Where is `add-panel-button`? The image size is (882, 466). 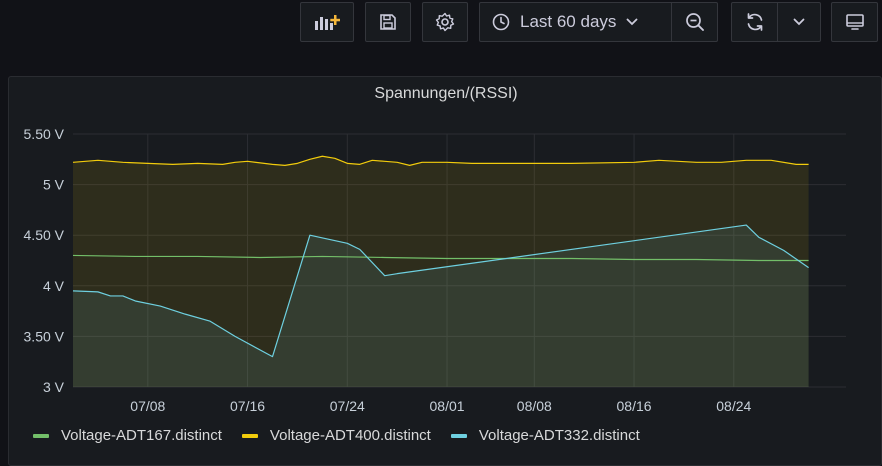 add-panel-button is located at coordinates (327, 22).